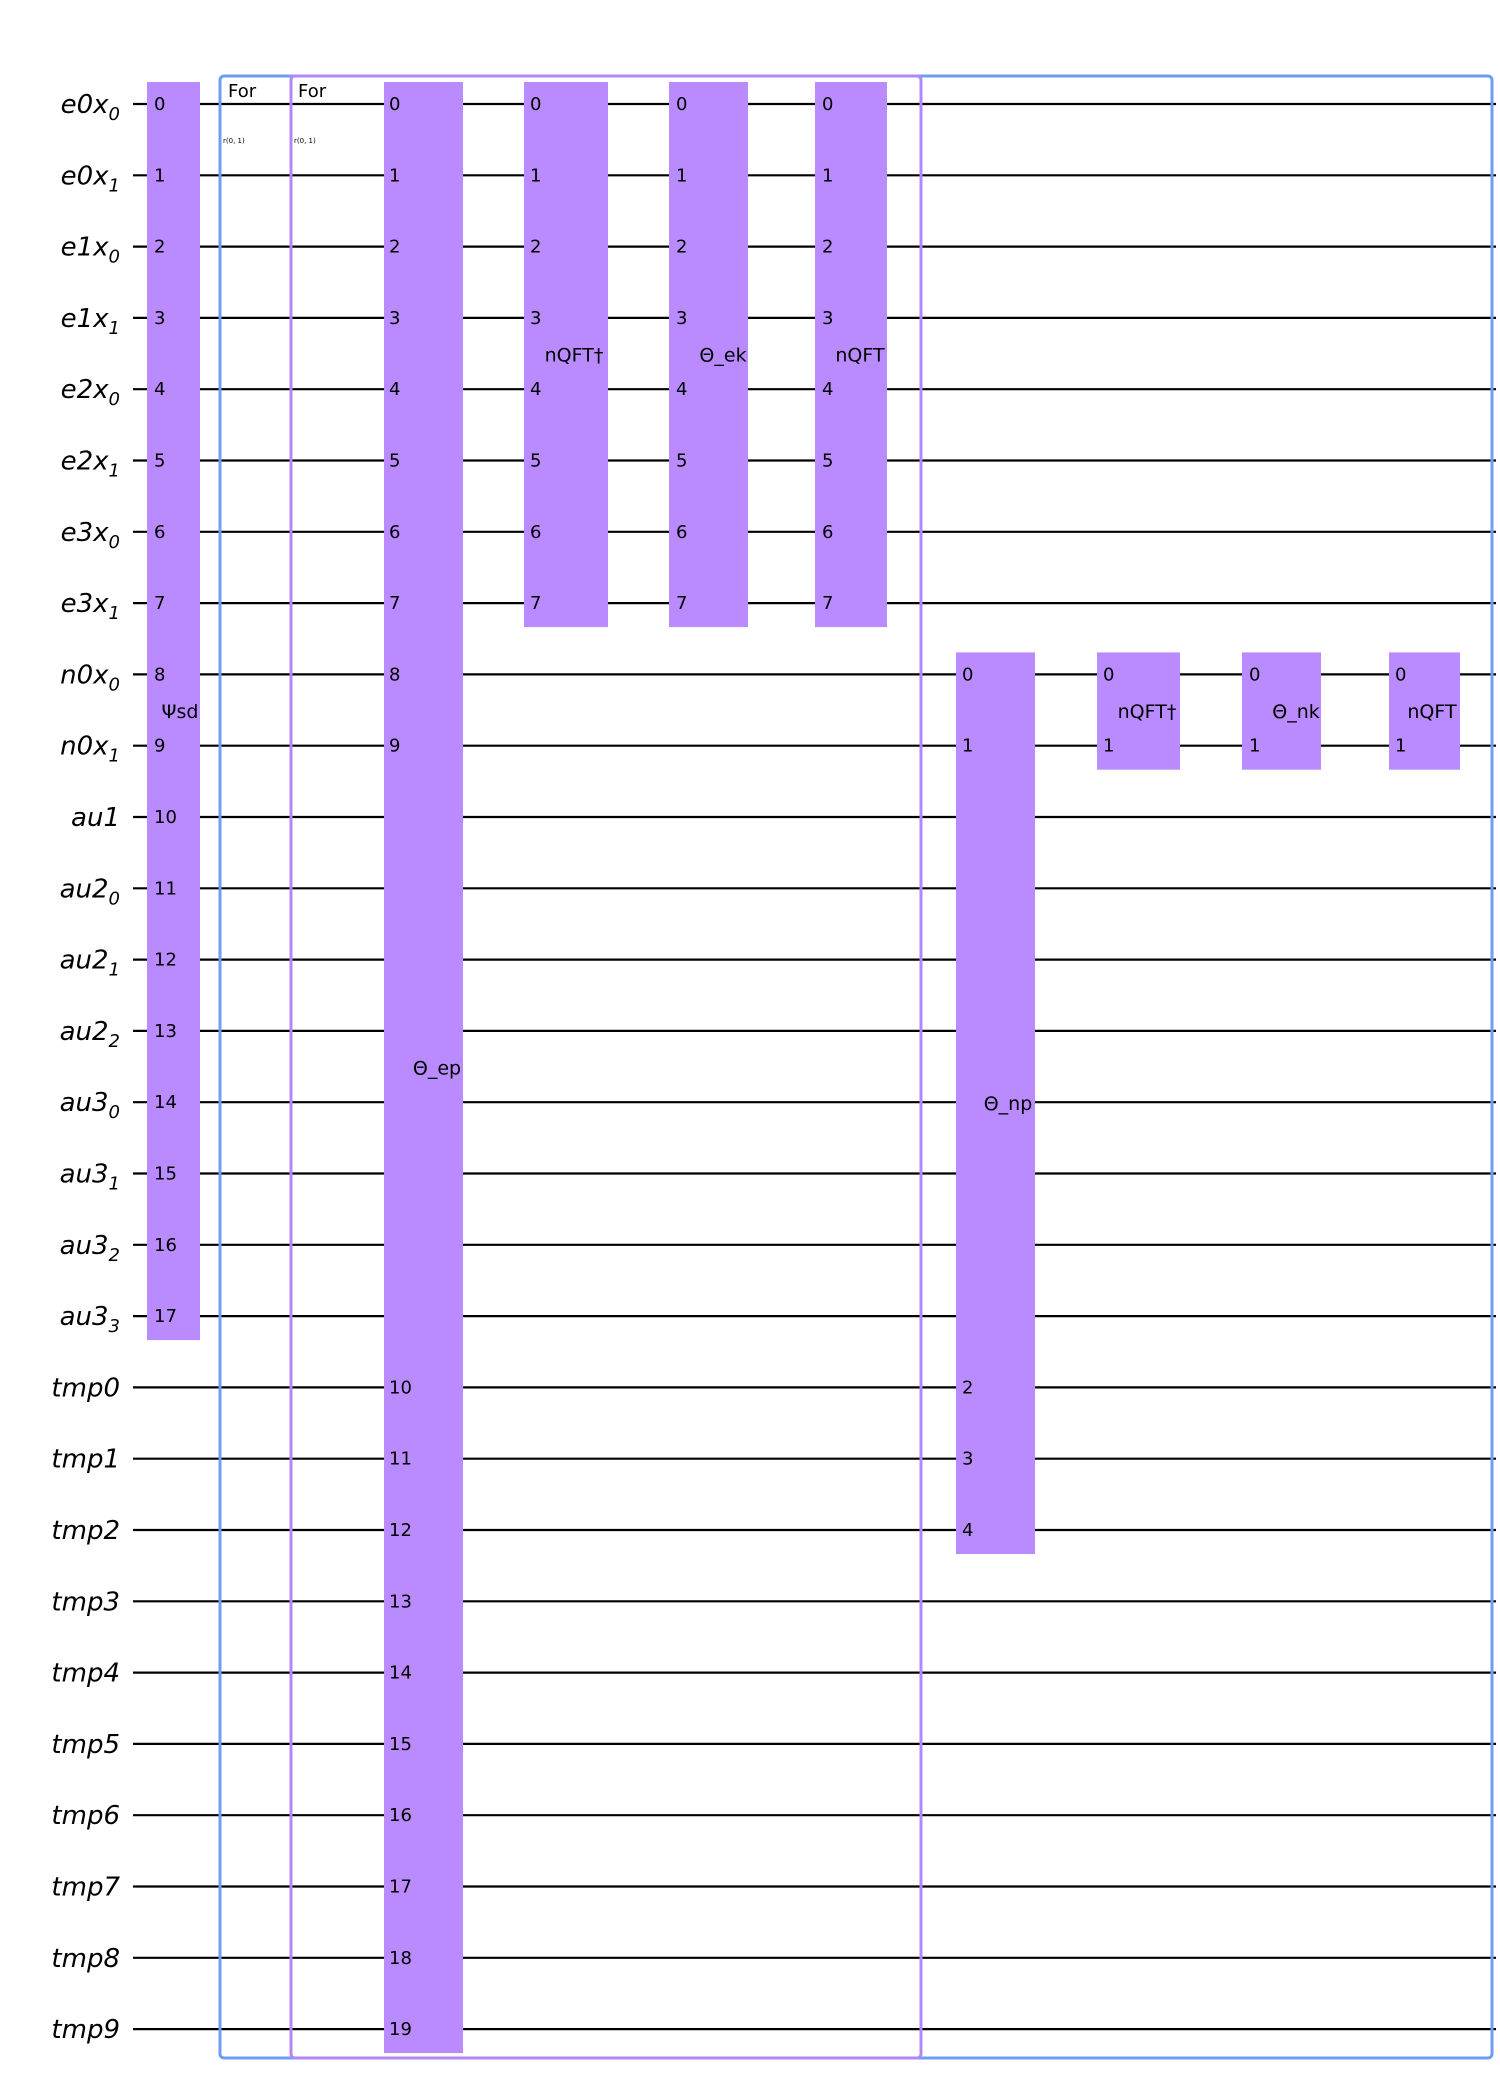 This screenshot has width=1500, height=2100. I want to click on qubit-label: n0x1, so click(90, 749).